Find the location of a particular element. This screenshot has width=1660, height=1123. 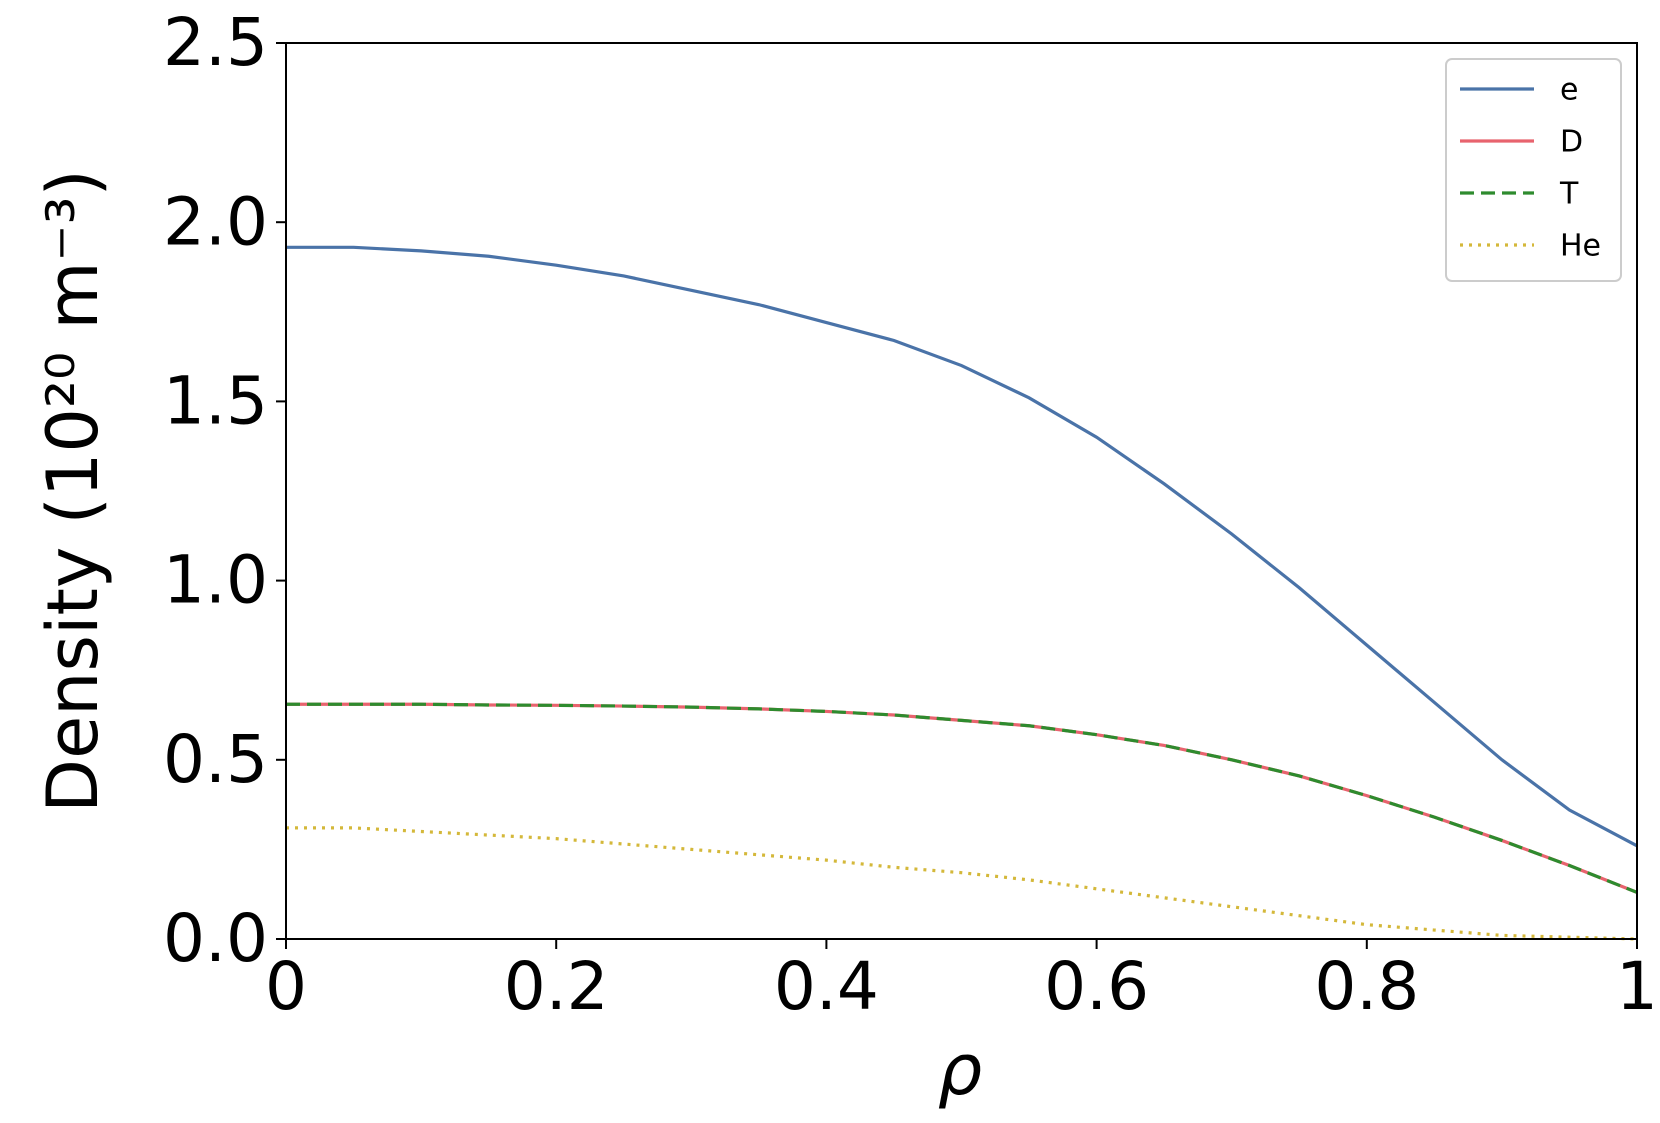

y-tick-label: 2.0 is located at coordinates (215, 221).